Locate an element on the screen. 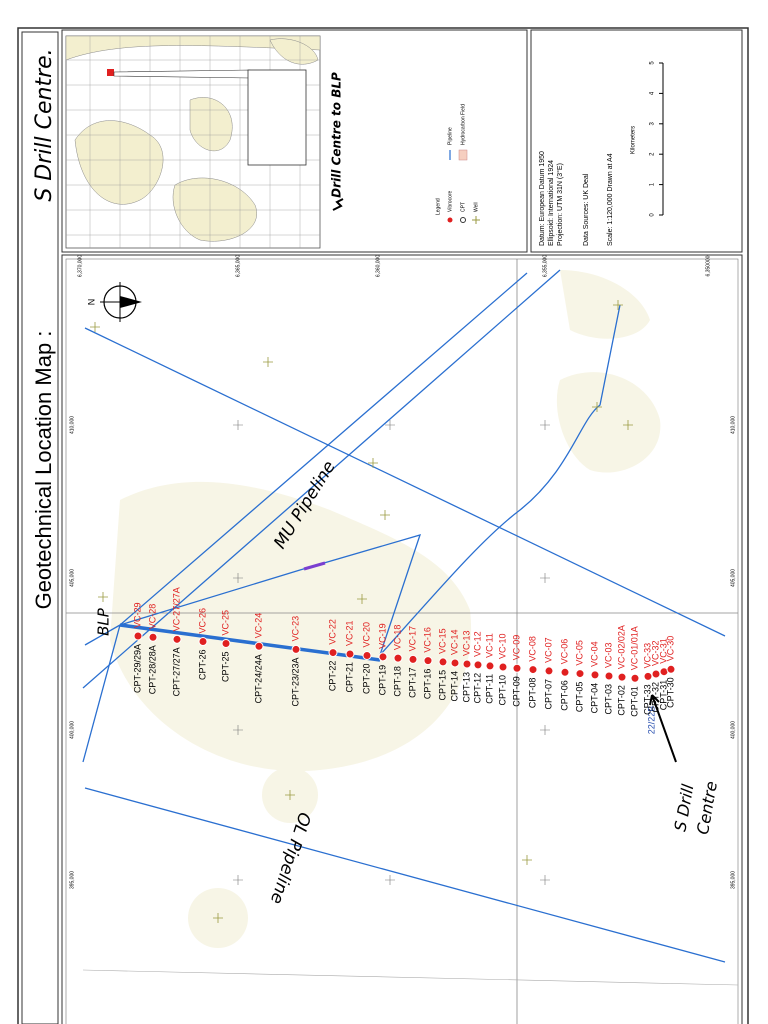  cpt-label: CPT-33 is located at coordinates (647, 699).